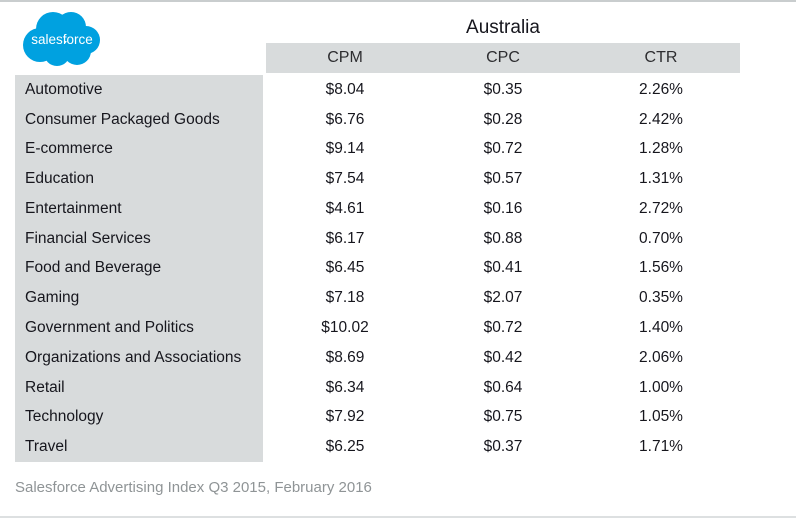  I want to click on row-label: Travel, so click(139, 447).